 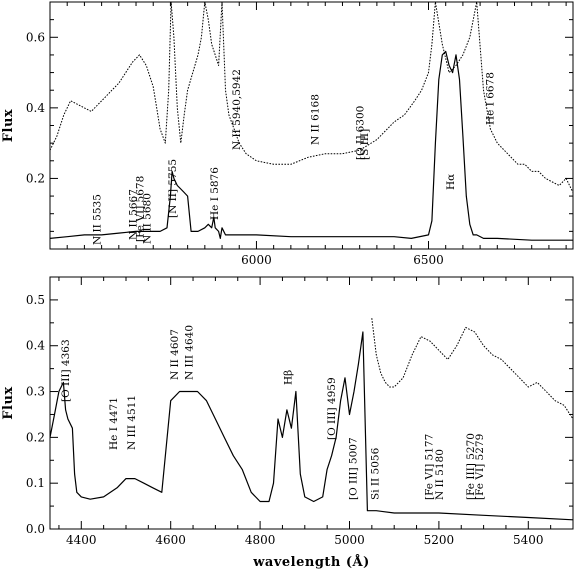 I want to click on top-y-axis-label: Flux, so click(x=8, y=125).